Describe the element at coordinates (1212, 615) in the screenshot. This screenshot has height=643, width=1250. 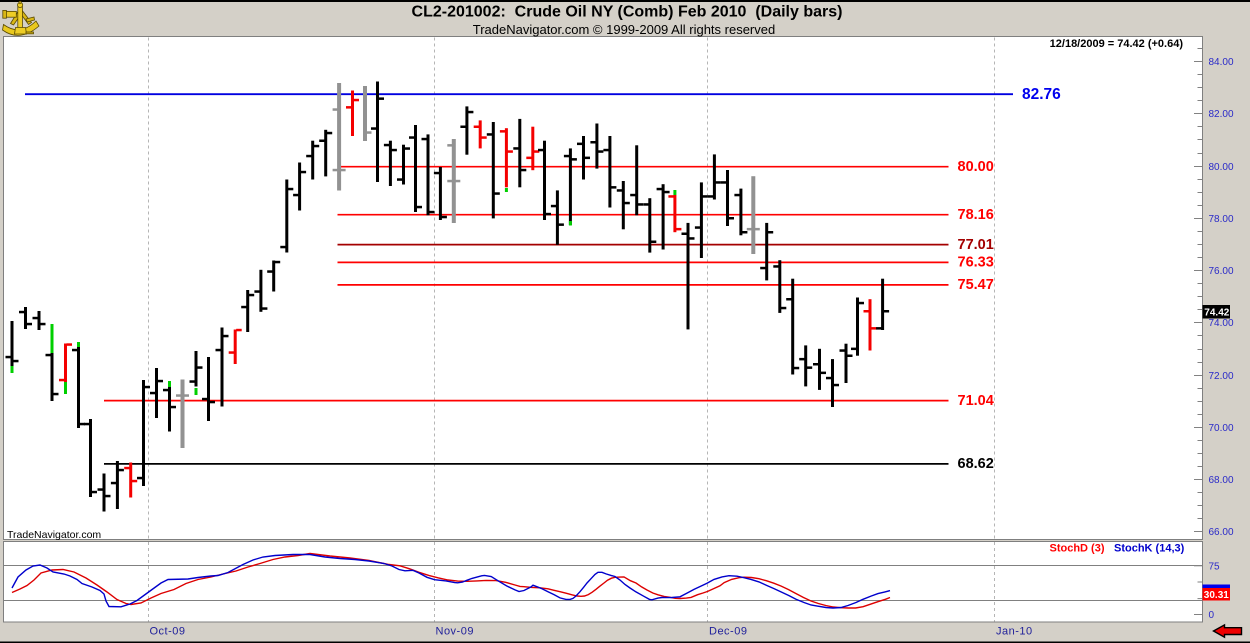
I see `svg-text: 0` at that location.